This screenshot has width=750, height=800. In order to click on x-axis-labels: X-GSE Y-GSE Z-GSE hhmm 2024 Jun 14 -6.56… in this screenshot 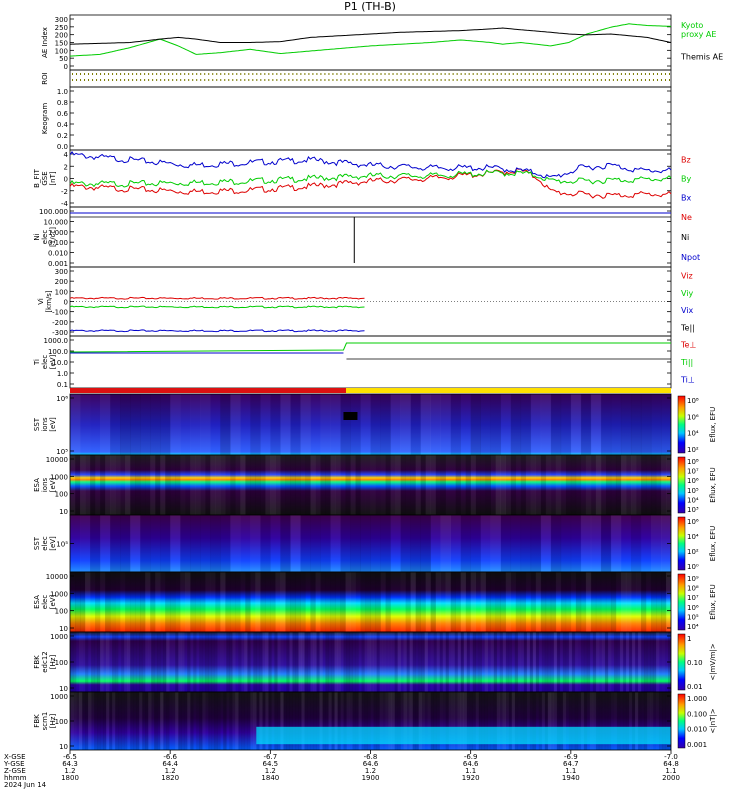, I will do `click(341, 769)`.